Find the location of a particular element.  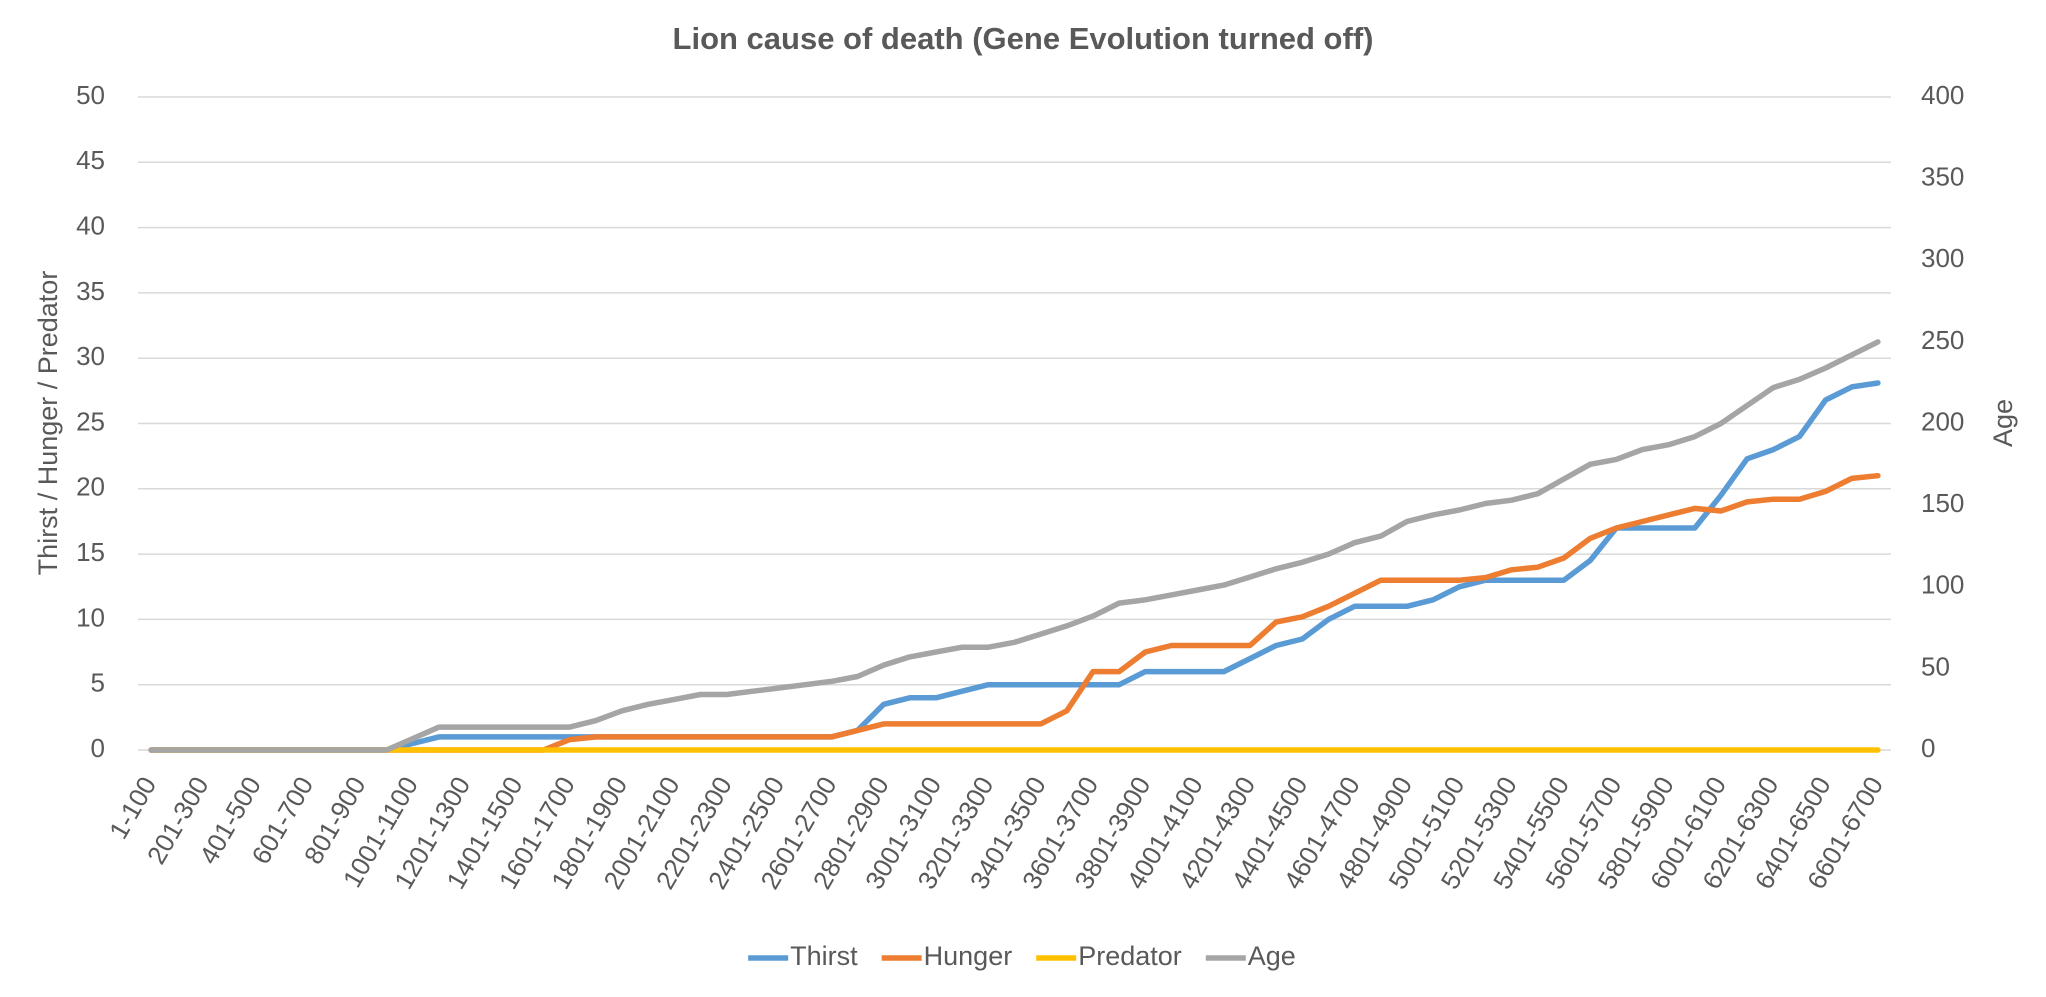

y-tick-label: 15 is located at coordinates (90, 552).